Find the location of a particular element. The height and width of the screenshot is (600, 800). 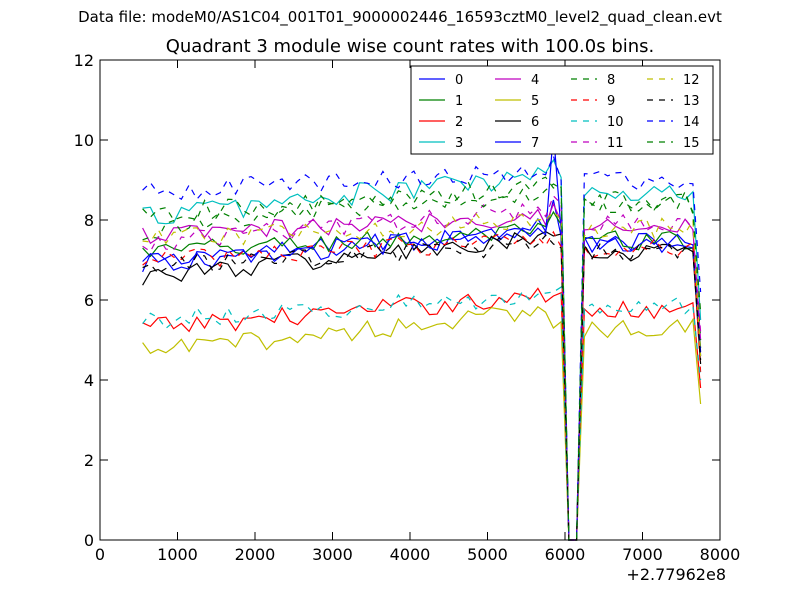

x-offset-label: +2.77962e8 is located at coordinates (676, 574).